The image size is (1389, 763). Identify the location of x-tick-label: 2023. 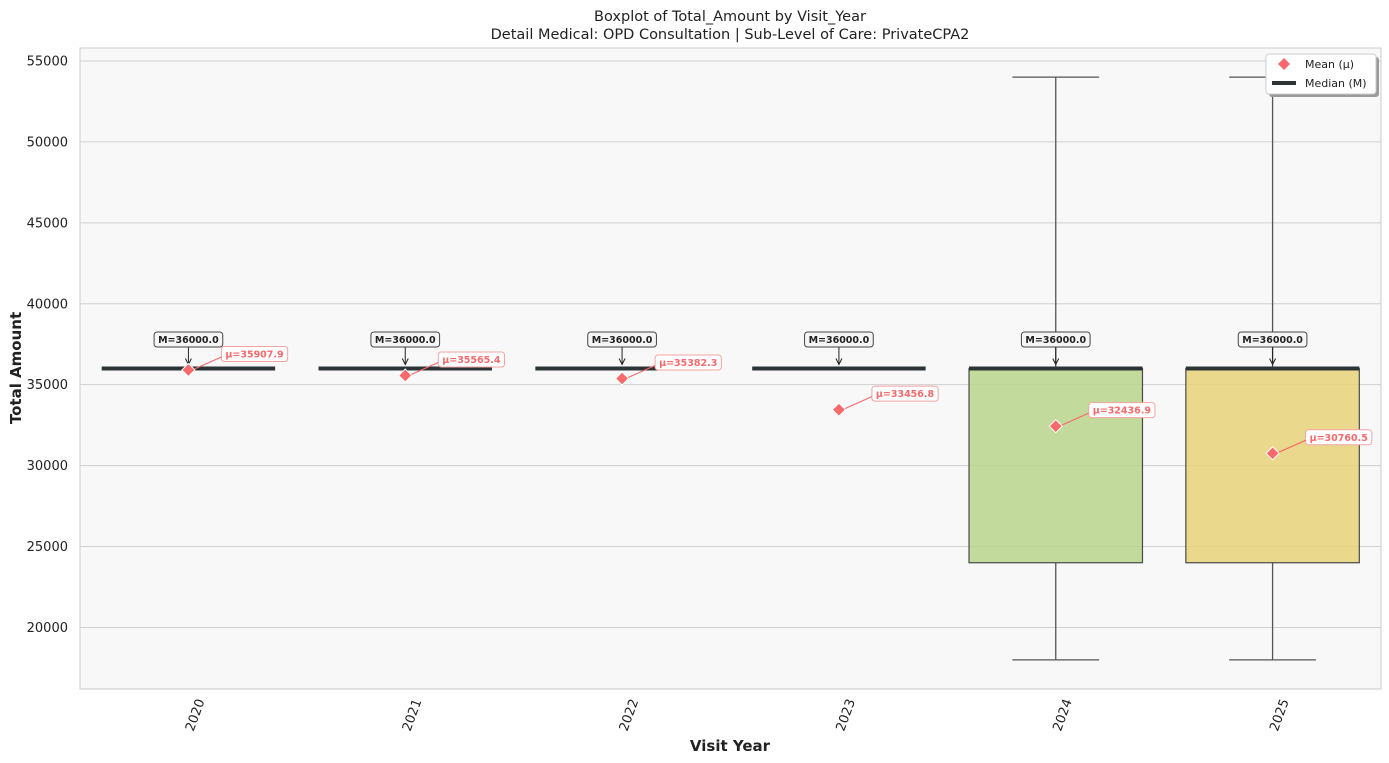
(846, 715).